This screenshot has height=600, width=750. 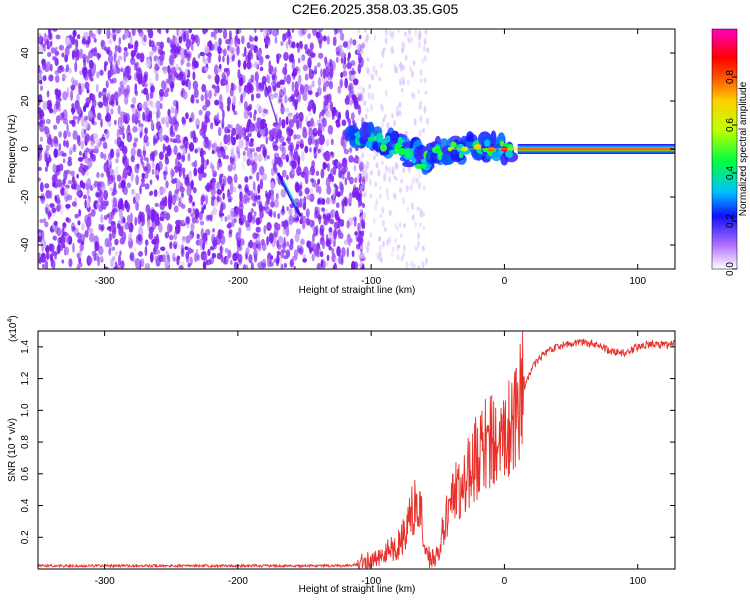 I want to click on spectrogram-streak, so click(x=282, y=149).